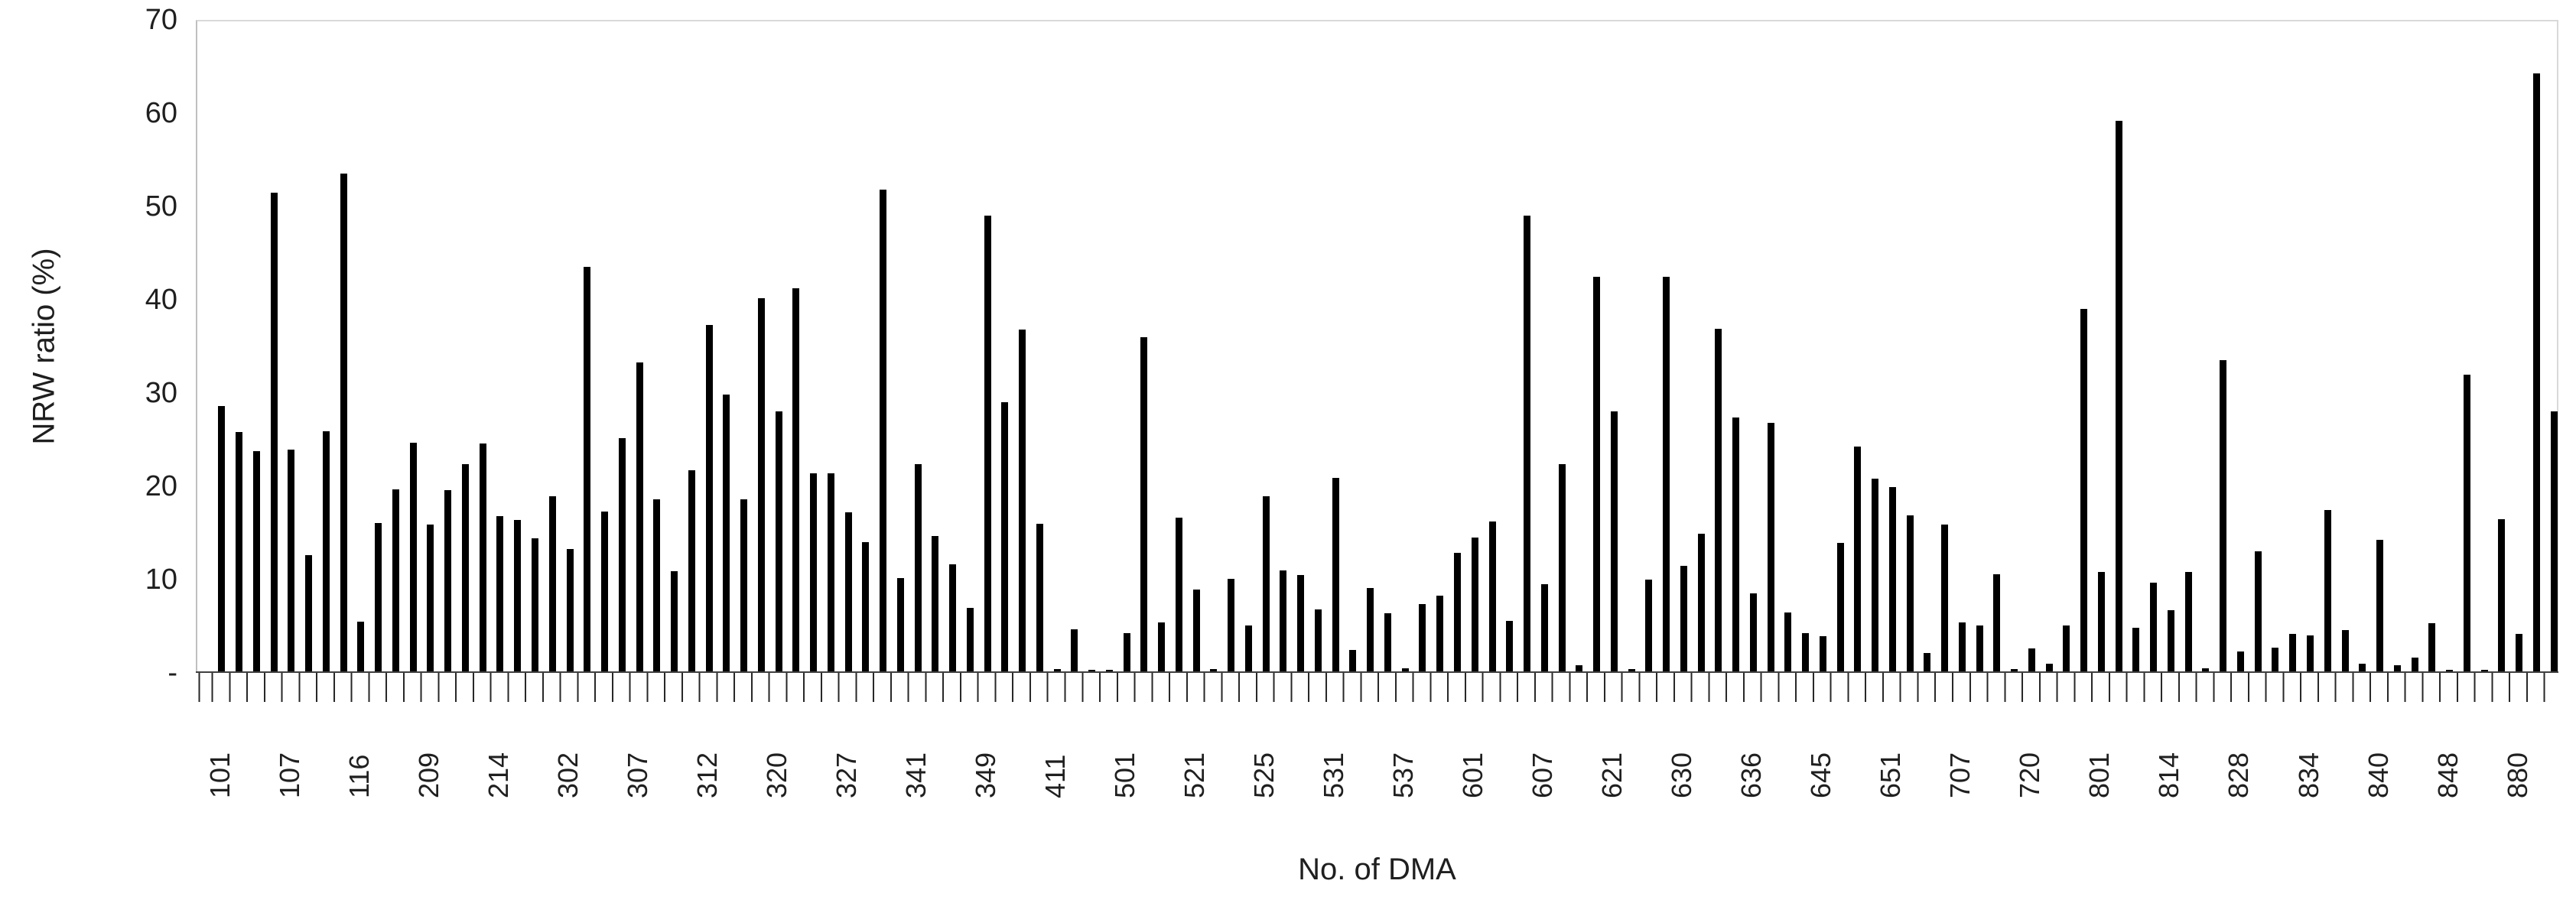  Describe the element at coordinates (219, 775) in the screenshot. I see `x-tick-label: 101` at that location.